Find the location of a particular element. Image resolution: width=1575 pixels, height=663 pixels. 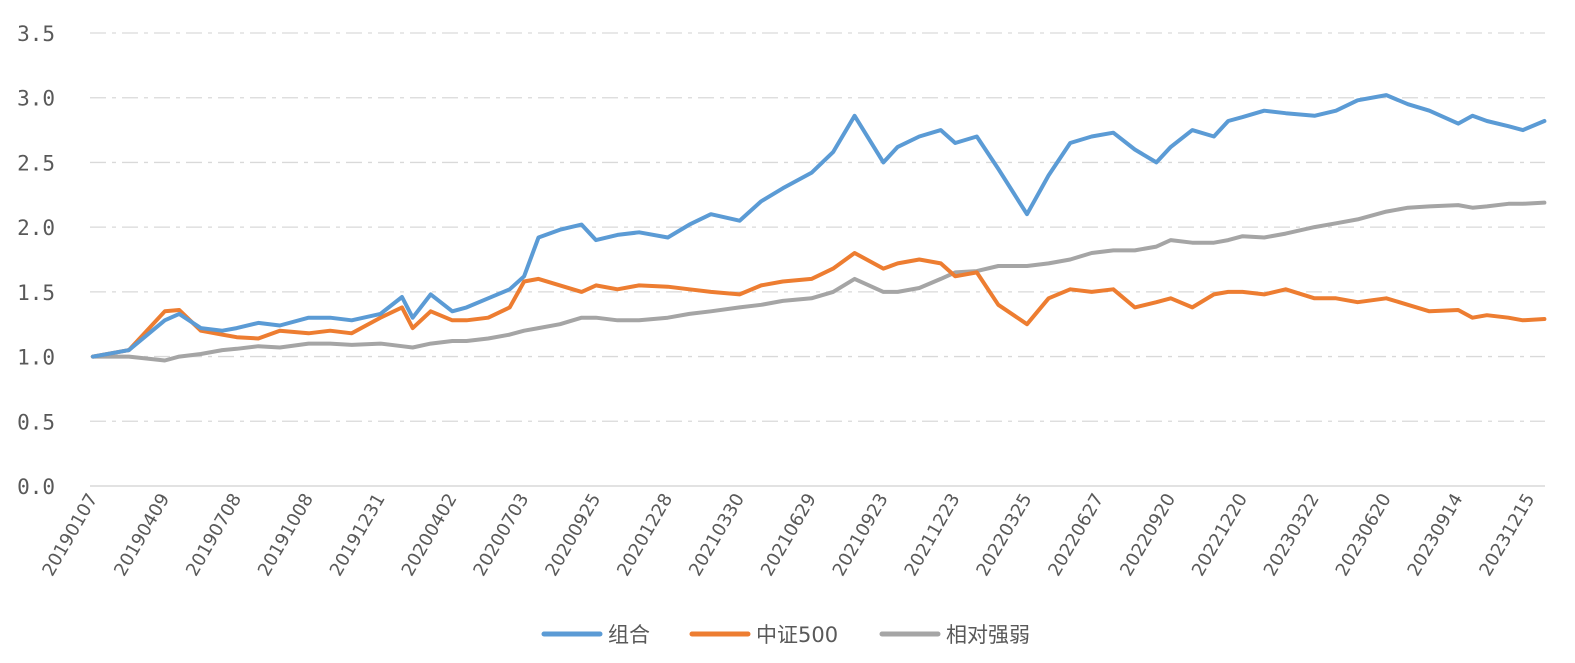

x-tick-label: 20230620 is located at coordinates (1364, 535).